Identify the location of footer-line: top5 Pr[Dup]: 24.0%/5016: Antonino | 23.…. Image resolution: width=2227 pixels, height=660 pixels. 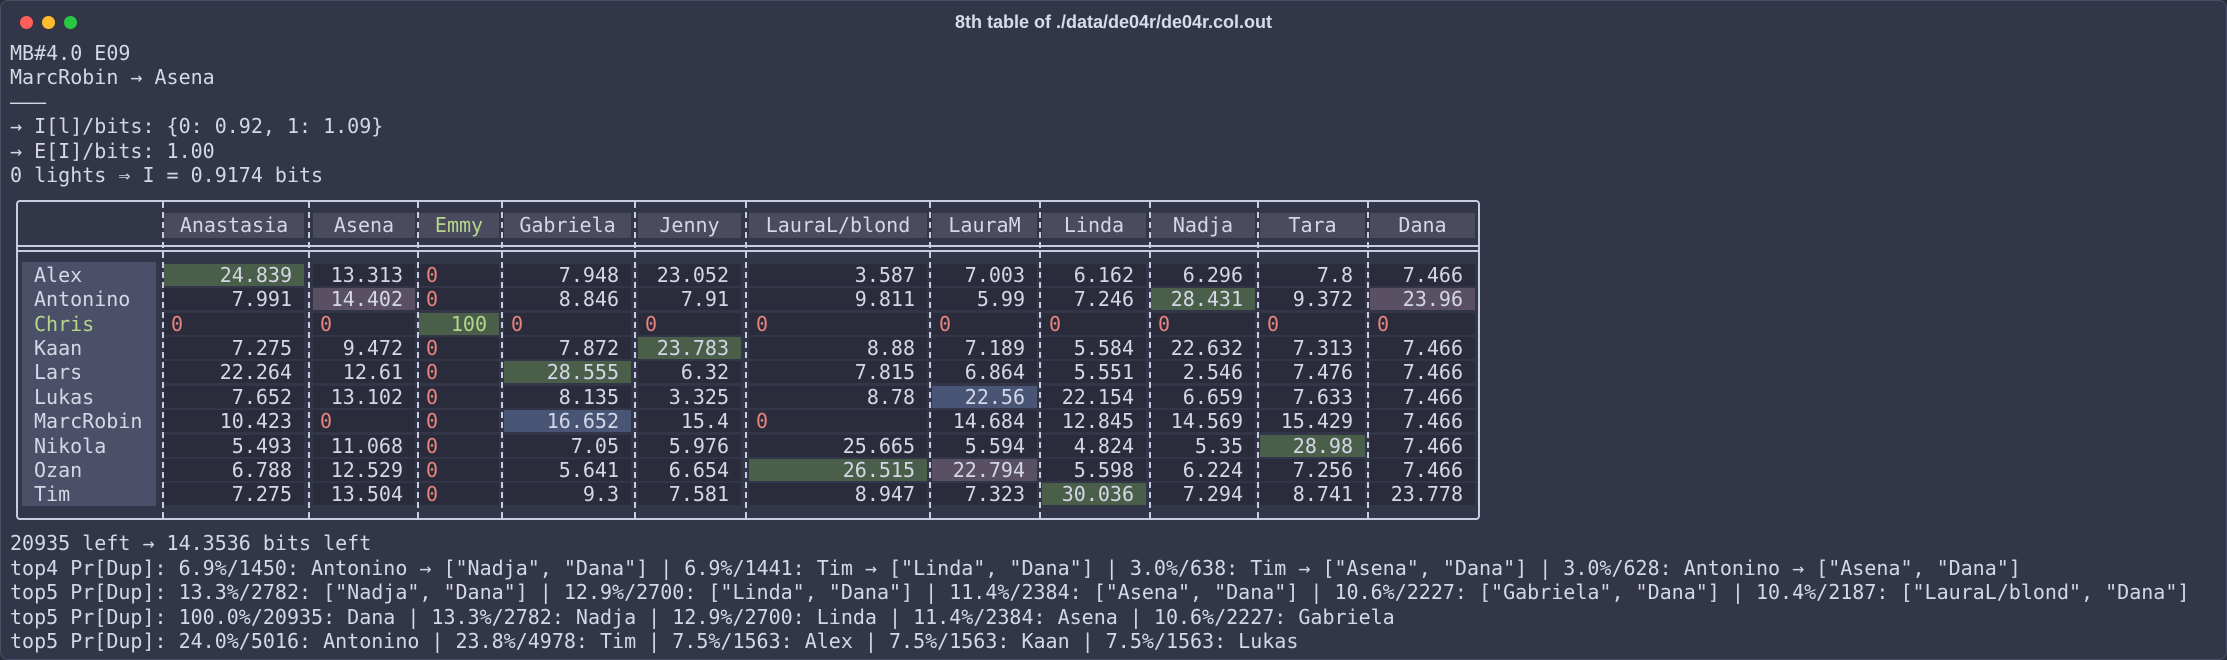
(654, 641).